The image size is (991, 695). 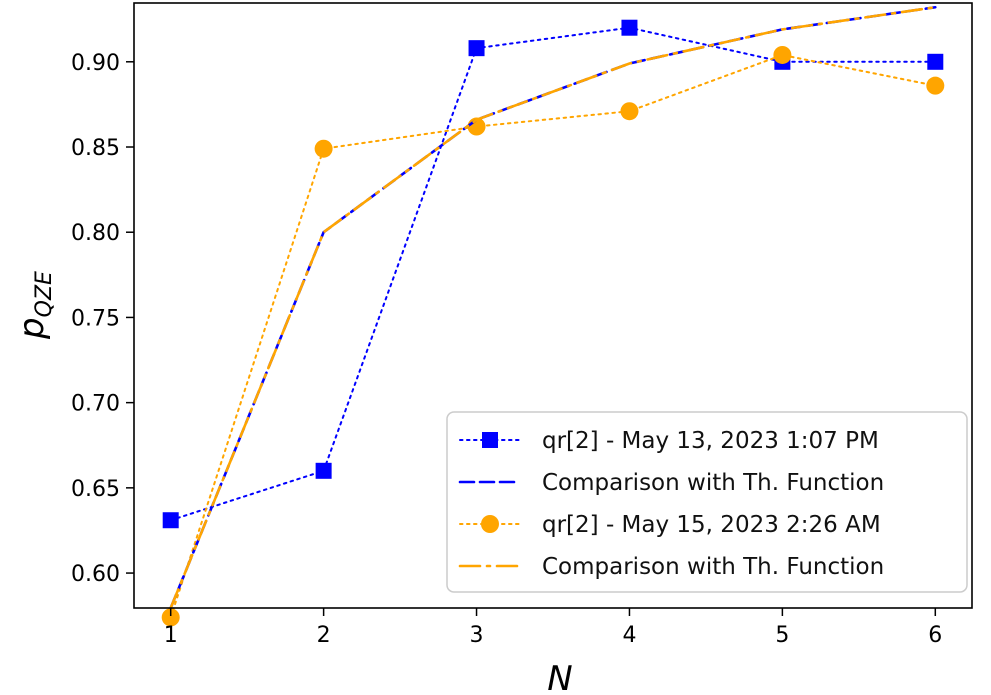 I want to click on x-tick-label: 3, so click(x=477, y=635).